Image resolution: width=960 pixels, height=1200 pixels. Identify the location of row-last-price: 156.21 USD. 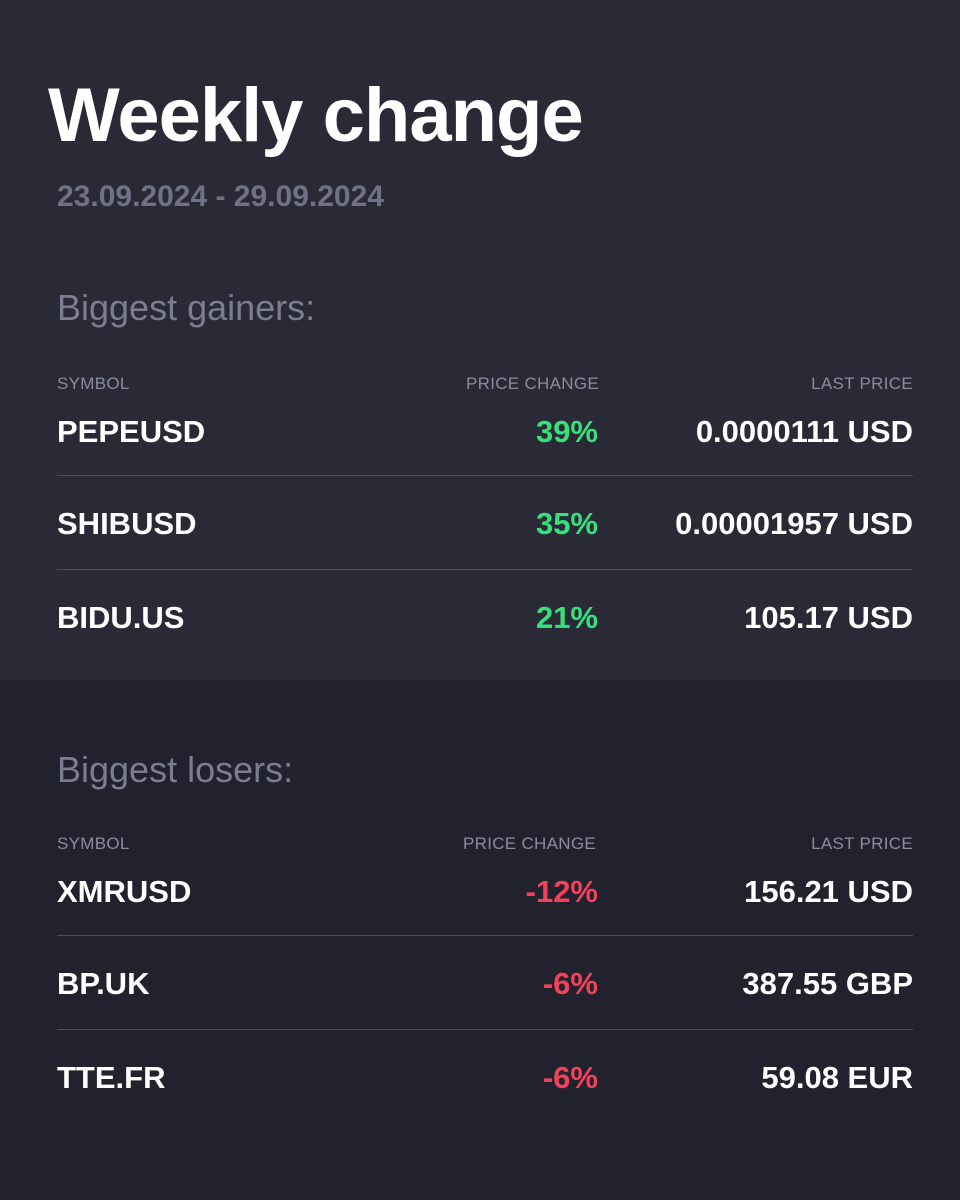
(828, 891).